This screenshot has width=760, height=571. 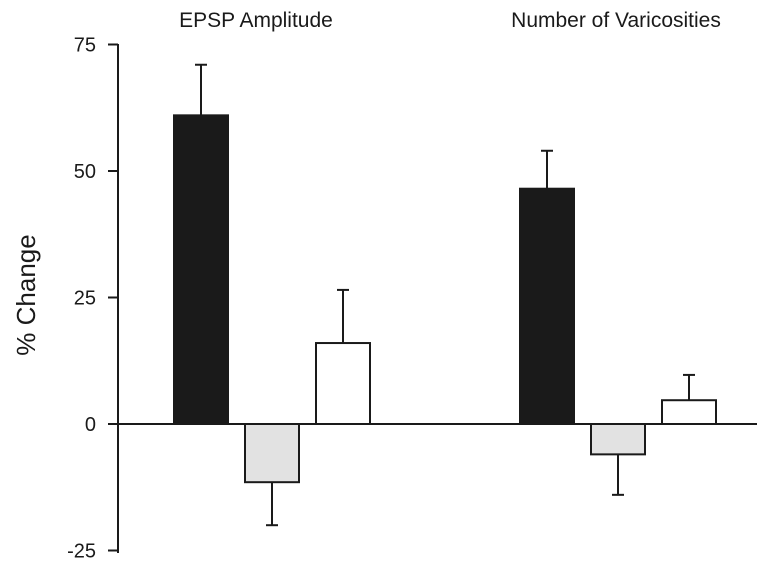 I want to click on chart-title-varicosities: Number of Varicosities, so click(x=616, y=20).